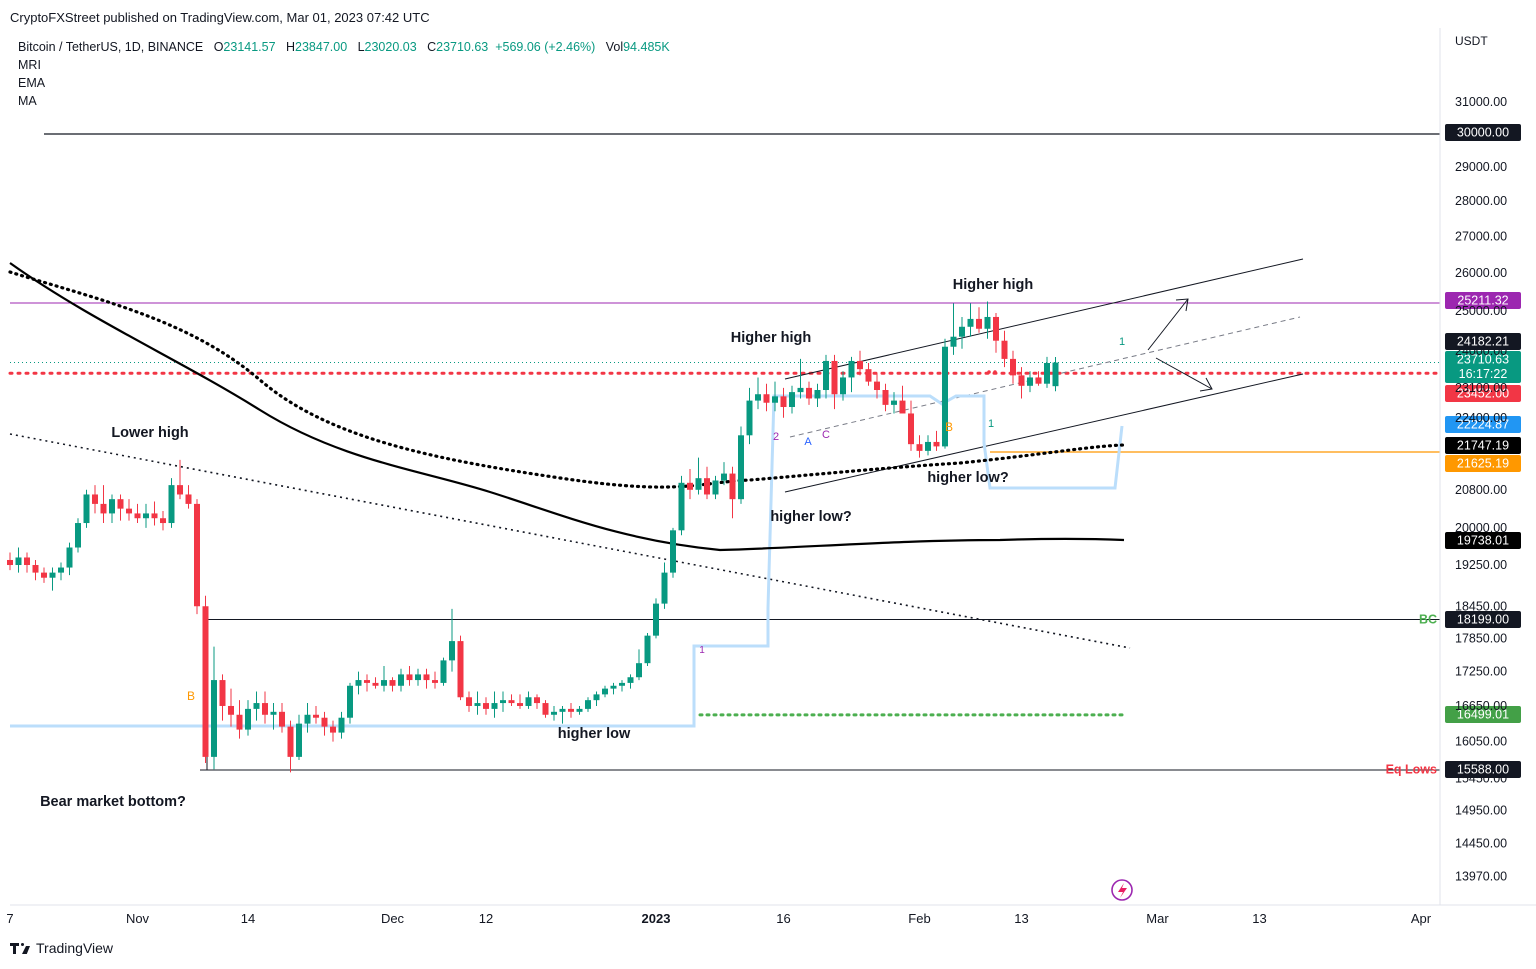  Describe the element at coordinates (111, 47) in the screenshot. I see `symbol-name: Bitcoin / TetherUS, 1D, BINANCE` at that location.